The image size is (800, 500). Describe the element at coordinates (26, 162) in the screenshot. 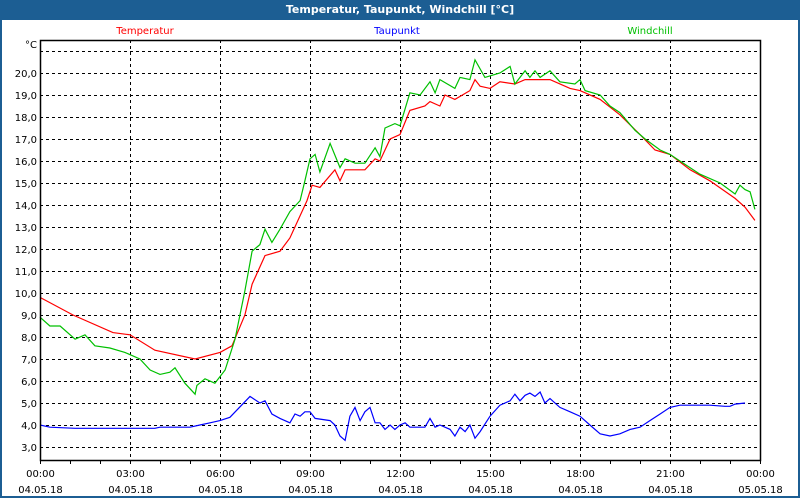

I see `y-tick-label: 16,0` at that location.